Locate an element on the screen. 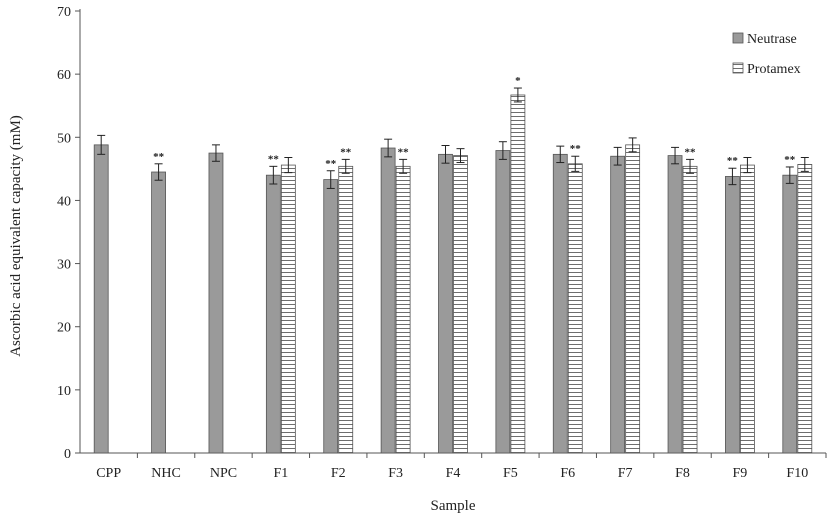  x-tick-label: NPC is located at coordinates (223, 473).